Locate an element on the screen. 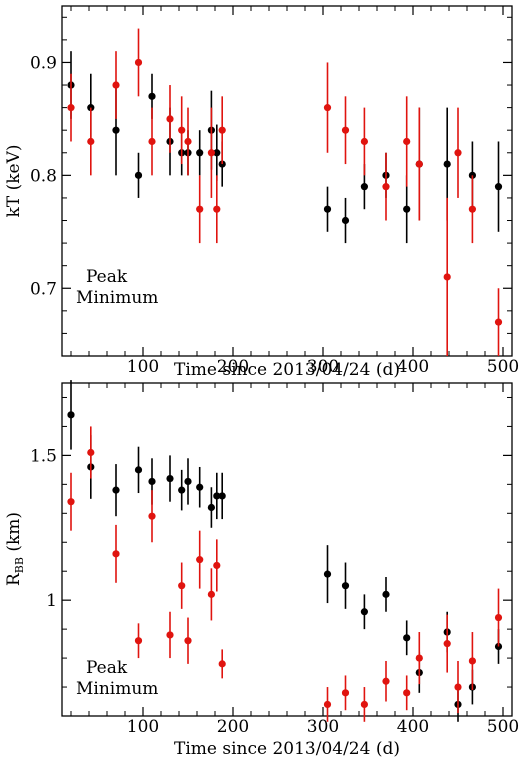  top-x-tick-label: 200 is located at coordinates (233, 367).